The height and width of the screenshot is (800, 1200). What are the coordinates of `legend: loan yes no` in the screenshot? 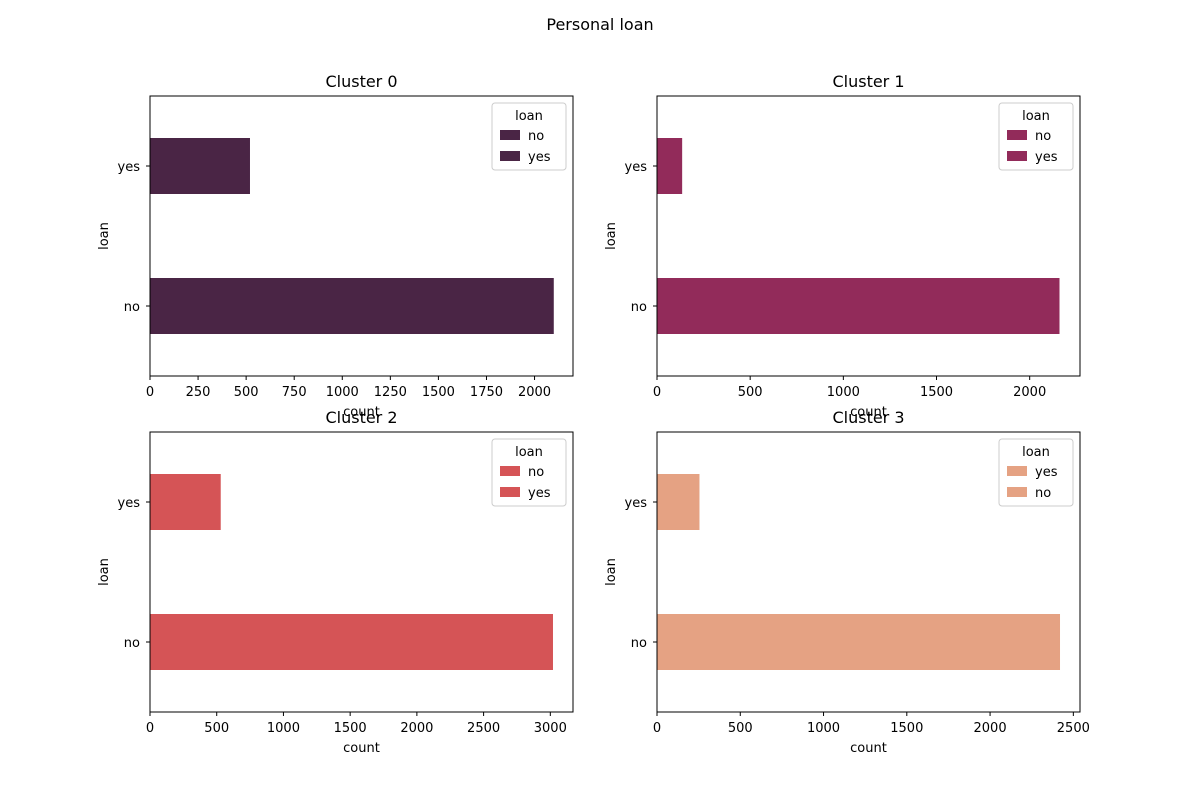 It's located at (1036, 472).